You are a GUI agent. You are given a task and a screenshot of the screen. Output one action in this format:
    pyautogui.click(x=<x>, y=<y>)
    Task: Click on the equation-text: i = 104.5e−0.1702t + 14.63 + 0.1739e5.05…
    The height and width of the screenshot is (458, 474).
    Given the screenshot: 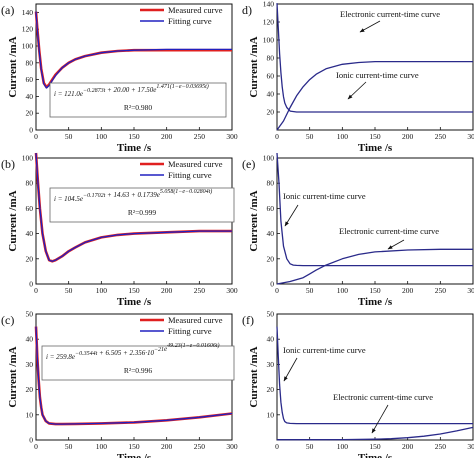 What is the action you would take?
    pyautogui.click(x=133, y=195)
    